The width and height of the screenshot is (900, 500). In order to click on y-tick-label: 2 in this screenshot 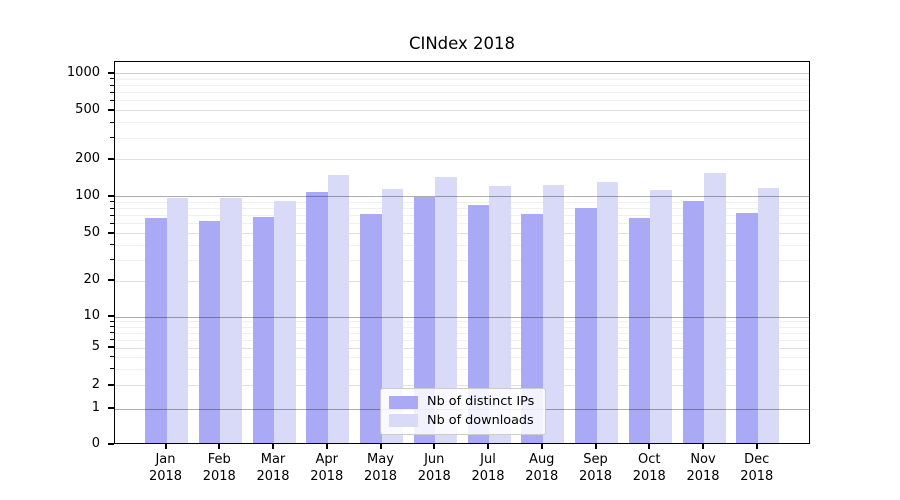, I will do `click(95, 384)`.